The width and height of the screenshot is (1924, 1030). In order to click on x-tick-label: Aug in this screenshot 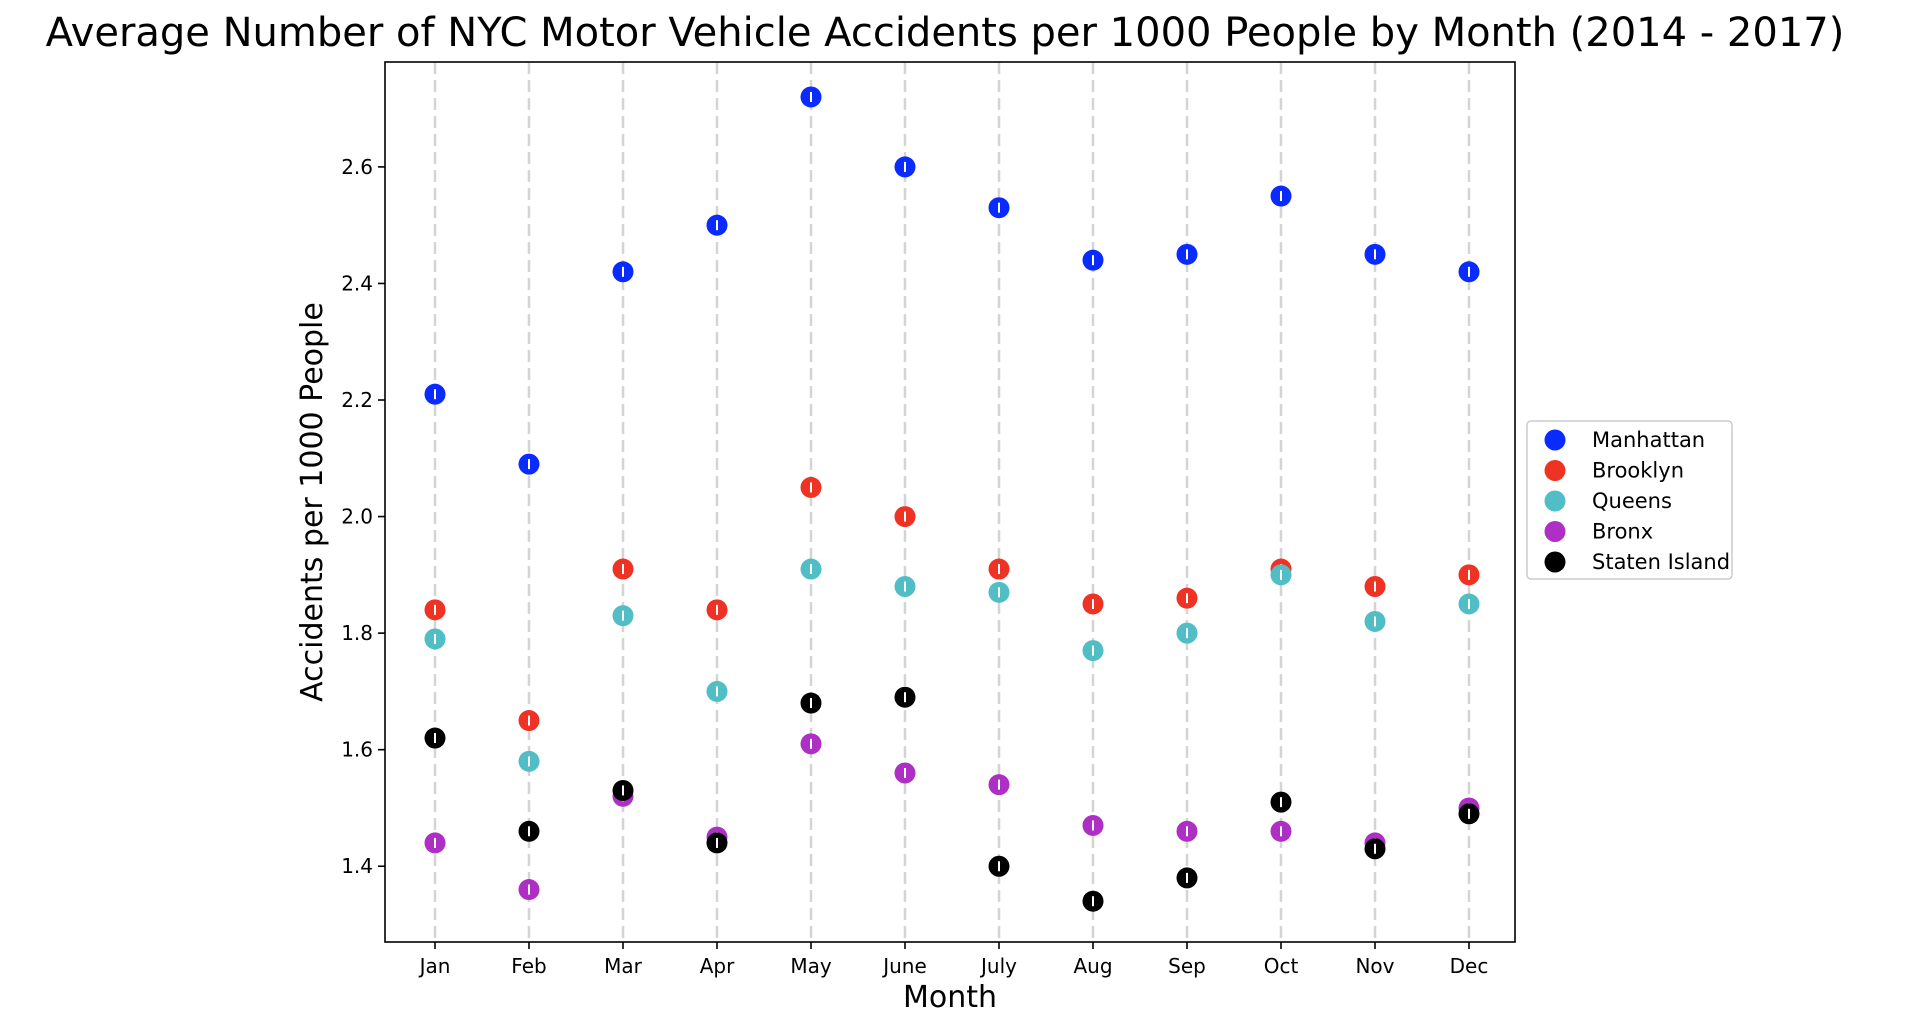, I will do `click(1092, 966)`.